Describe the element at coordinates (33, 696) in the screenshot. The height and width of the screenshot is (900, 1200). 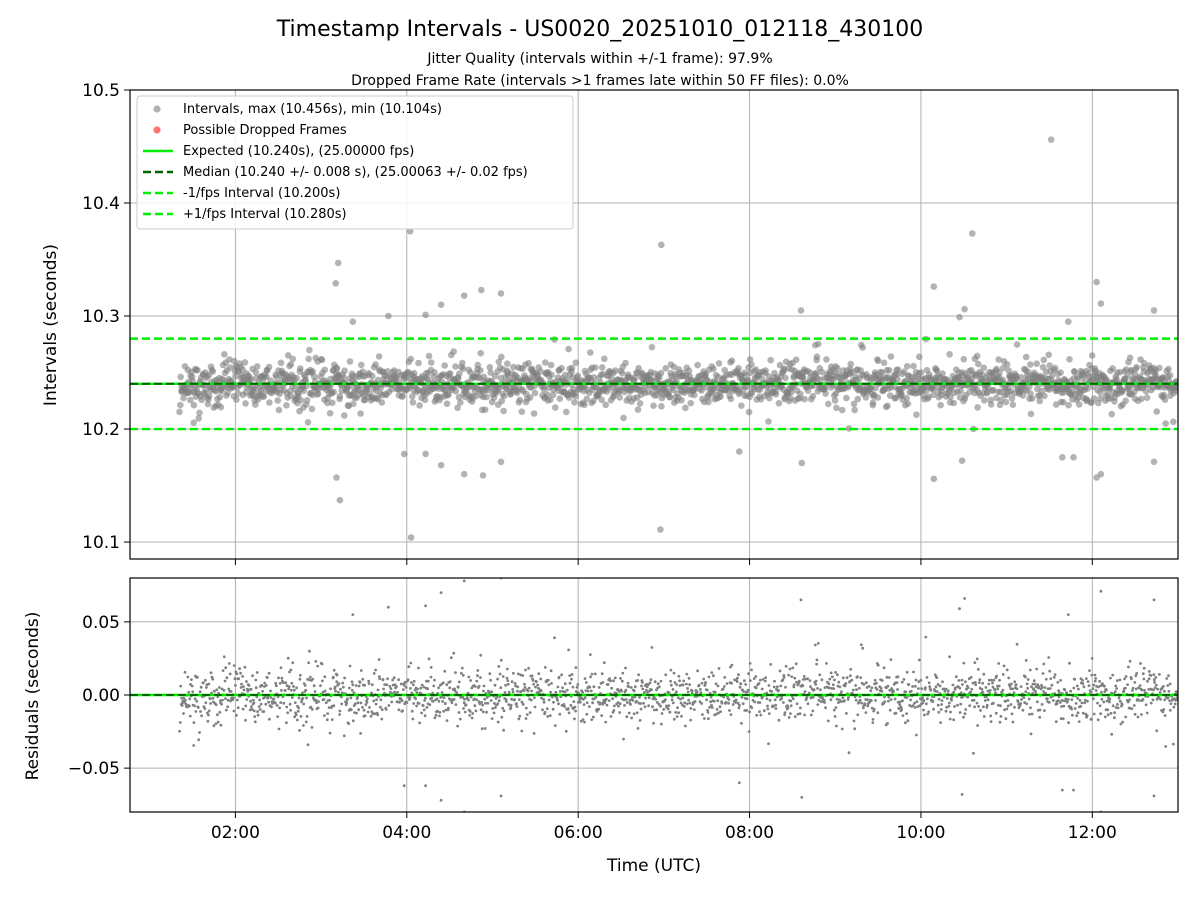
I see `residuals-y-axis-label: Residuals (seconds)` at that location.